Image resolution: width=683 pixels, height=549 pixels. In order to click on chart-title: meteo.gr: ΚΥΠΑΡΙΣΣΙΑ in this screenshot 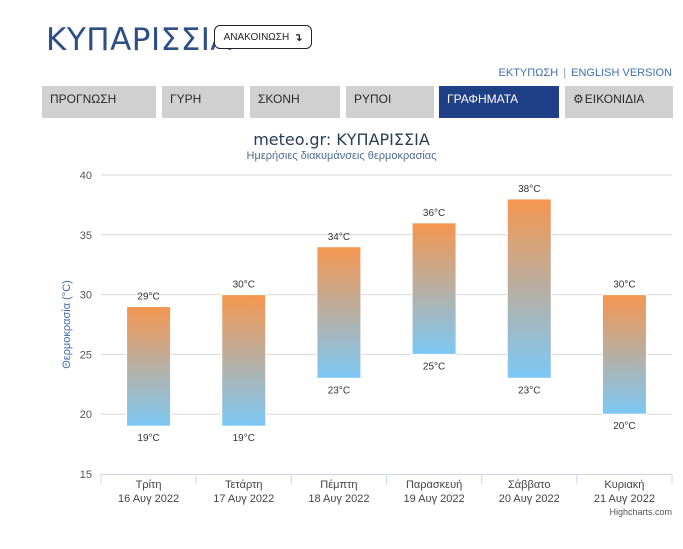, I will do `click(341, 139)`.